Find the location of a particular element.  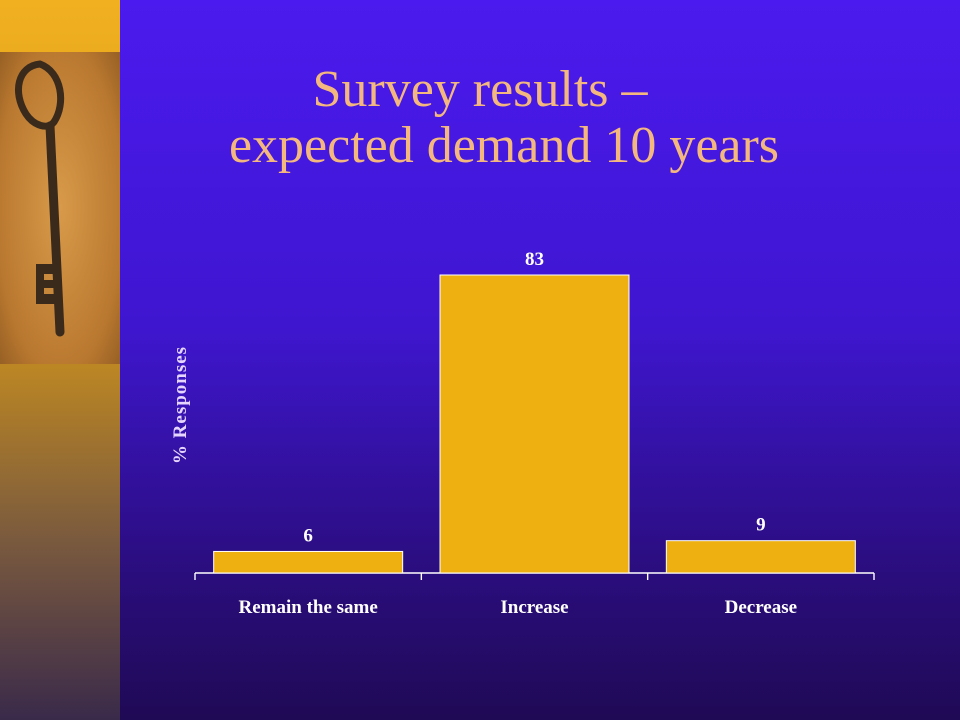

title-line-1: Survey results – is located at coordinates (480, 89).